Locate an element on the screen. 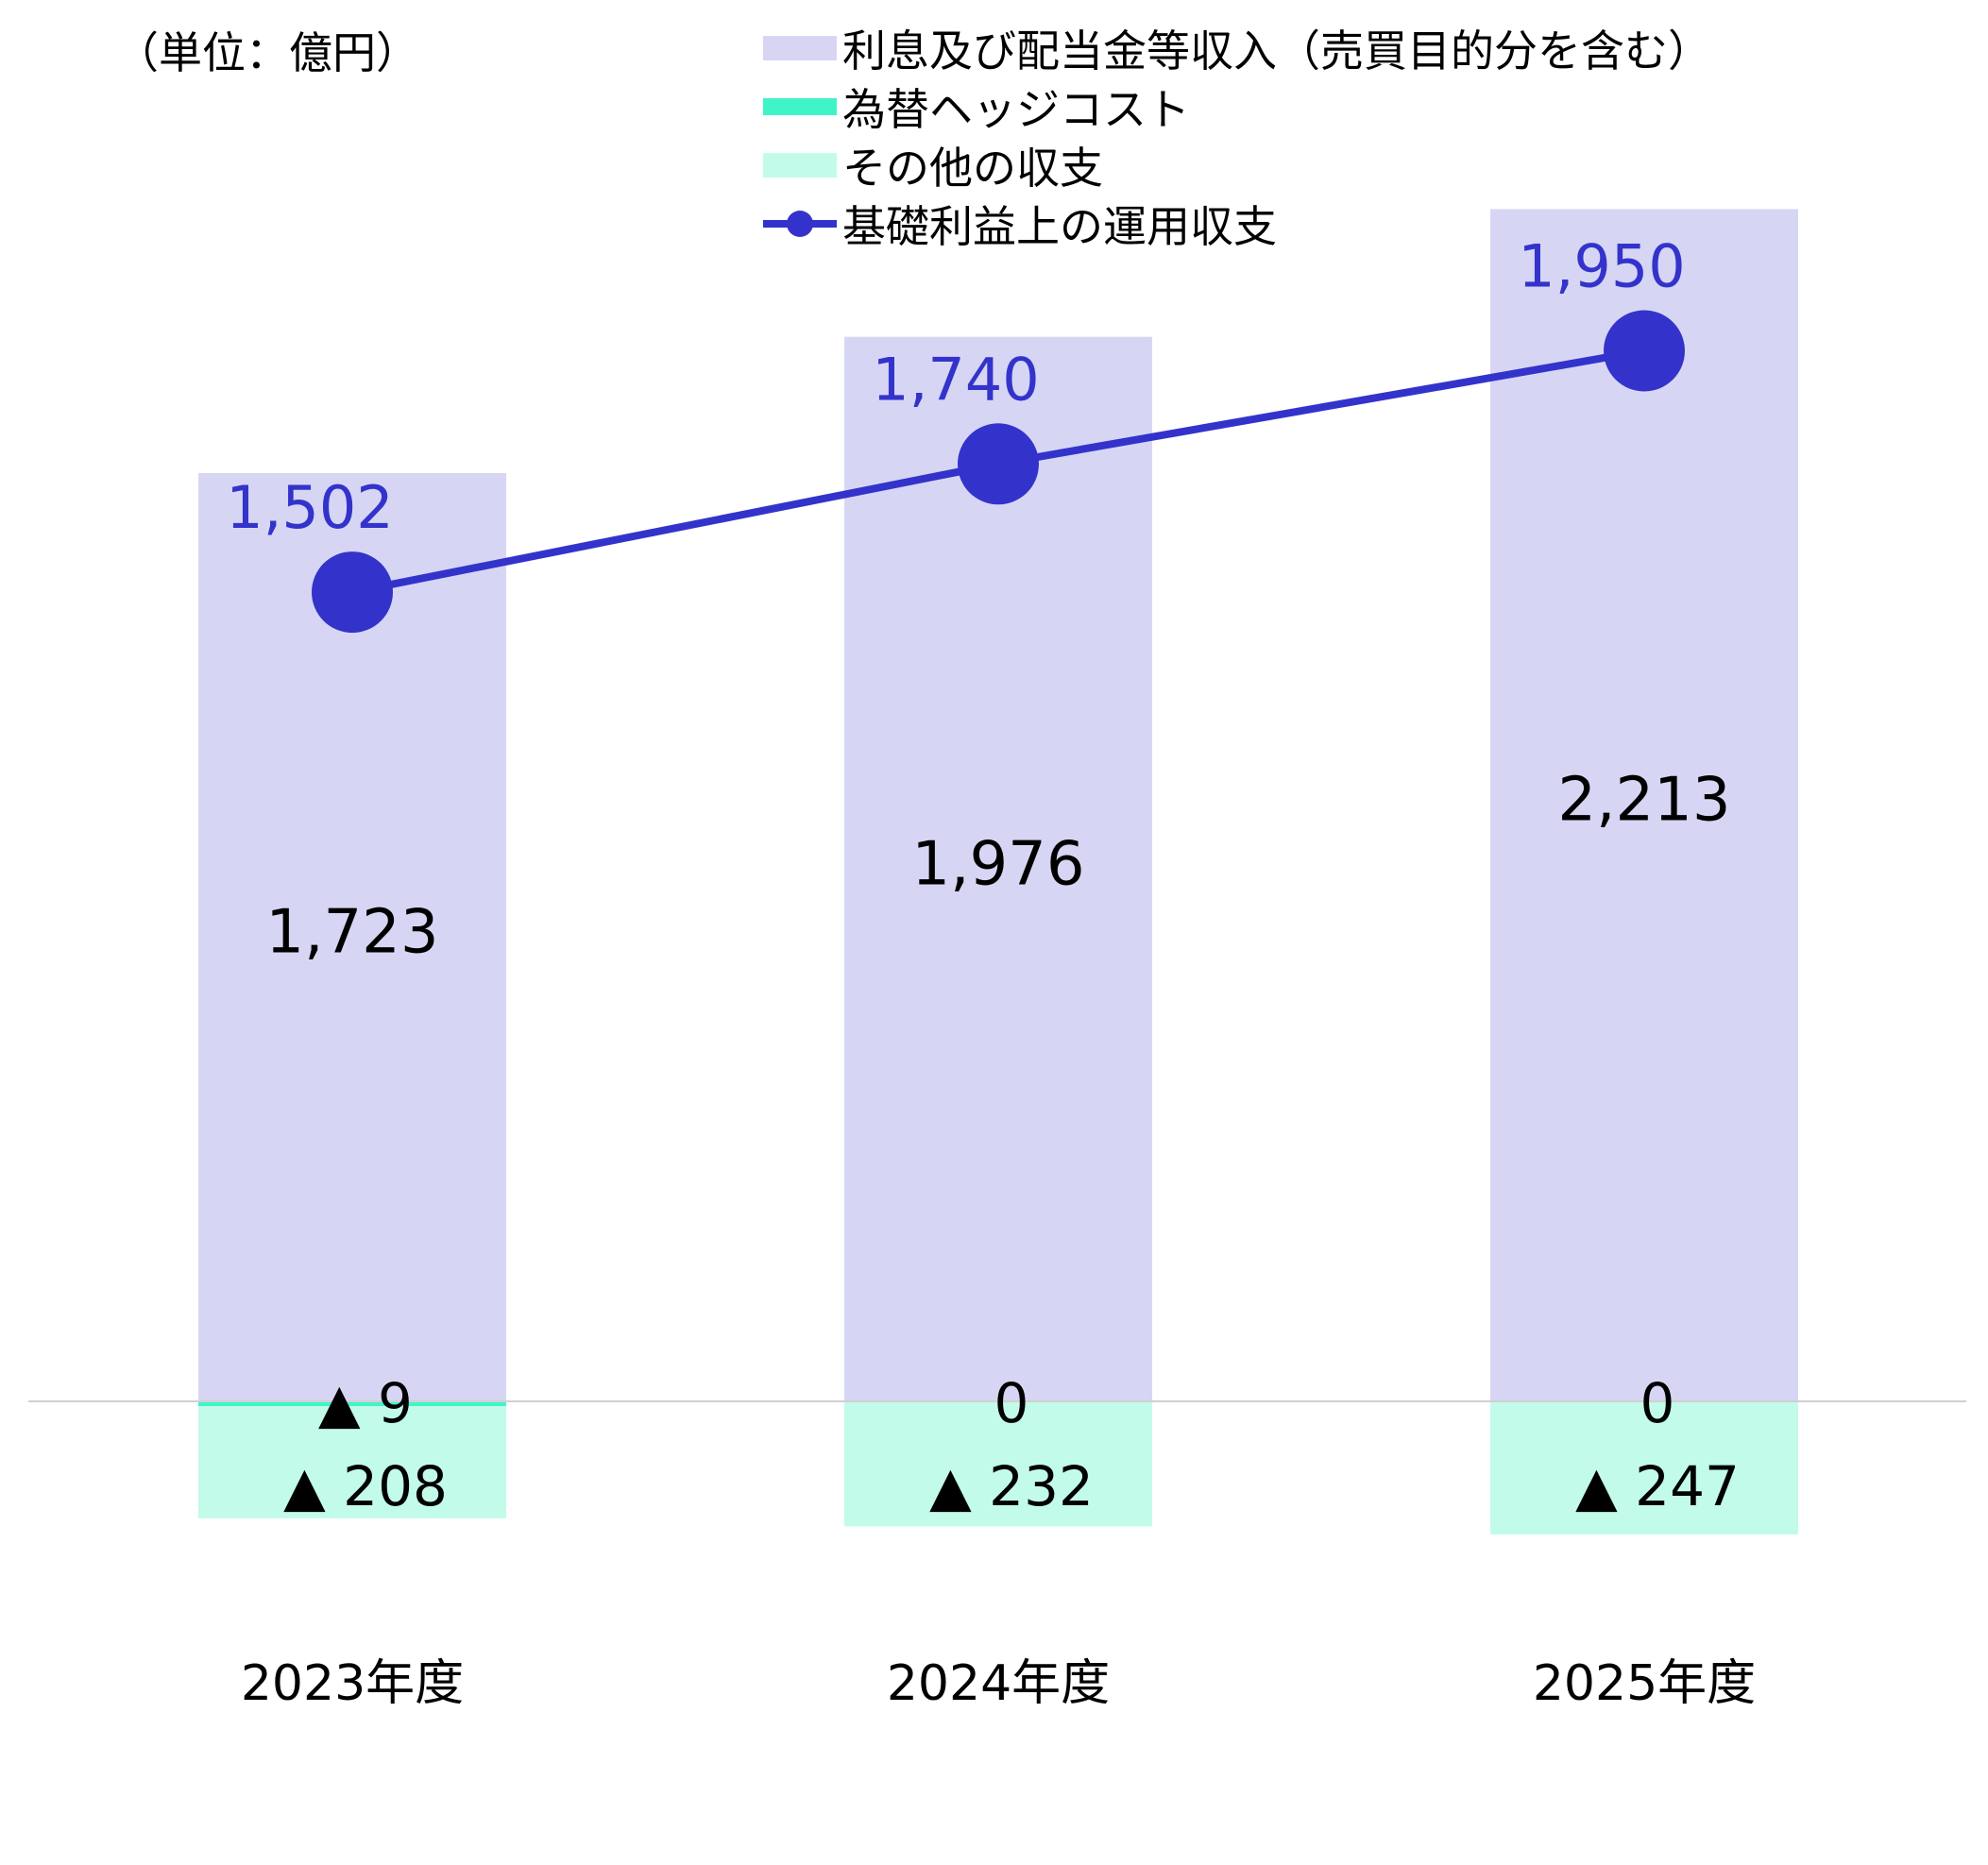 The image size is (1988, 1865). label-hedge-1: 0 is located at coordinates (1011, 1403).